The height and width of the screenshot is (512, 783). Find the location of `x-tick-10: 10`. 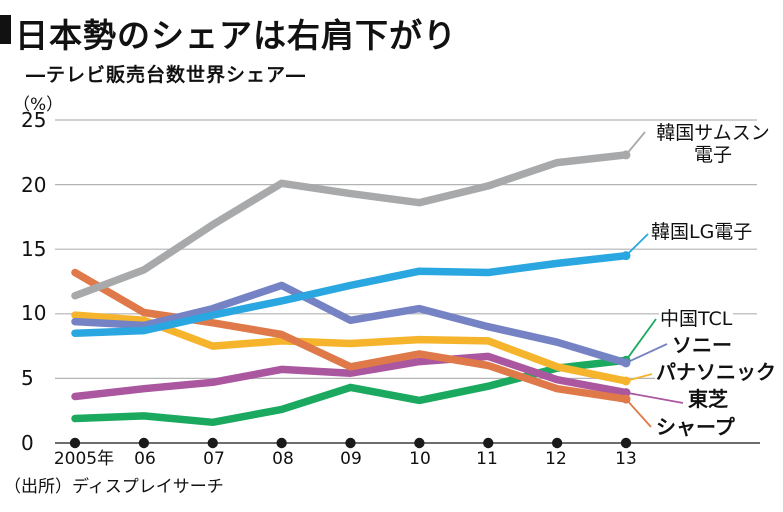

x-tick-10: 10 is located at coordinates (420, 459).